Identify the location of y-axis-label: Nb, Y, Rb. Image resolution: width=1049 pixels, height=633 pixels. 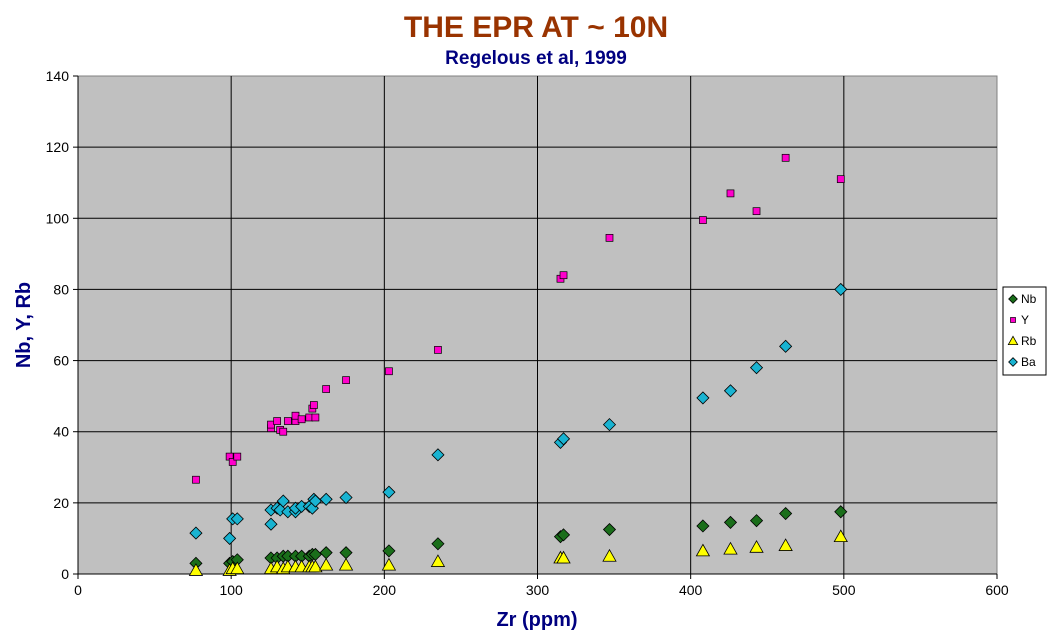
(24, 325).